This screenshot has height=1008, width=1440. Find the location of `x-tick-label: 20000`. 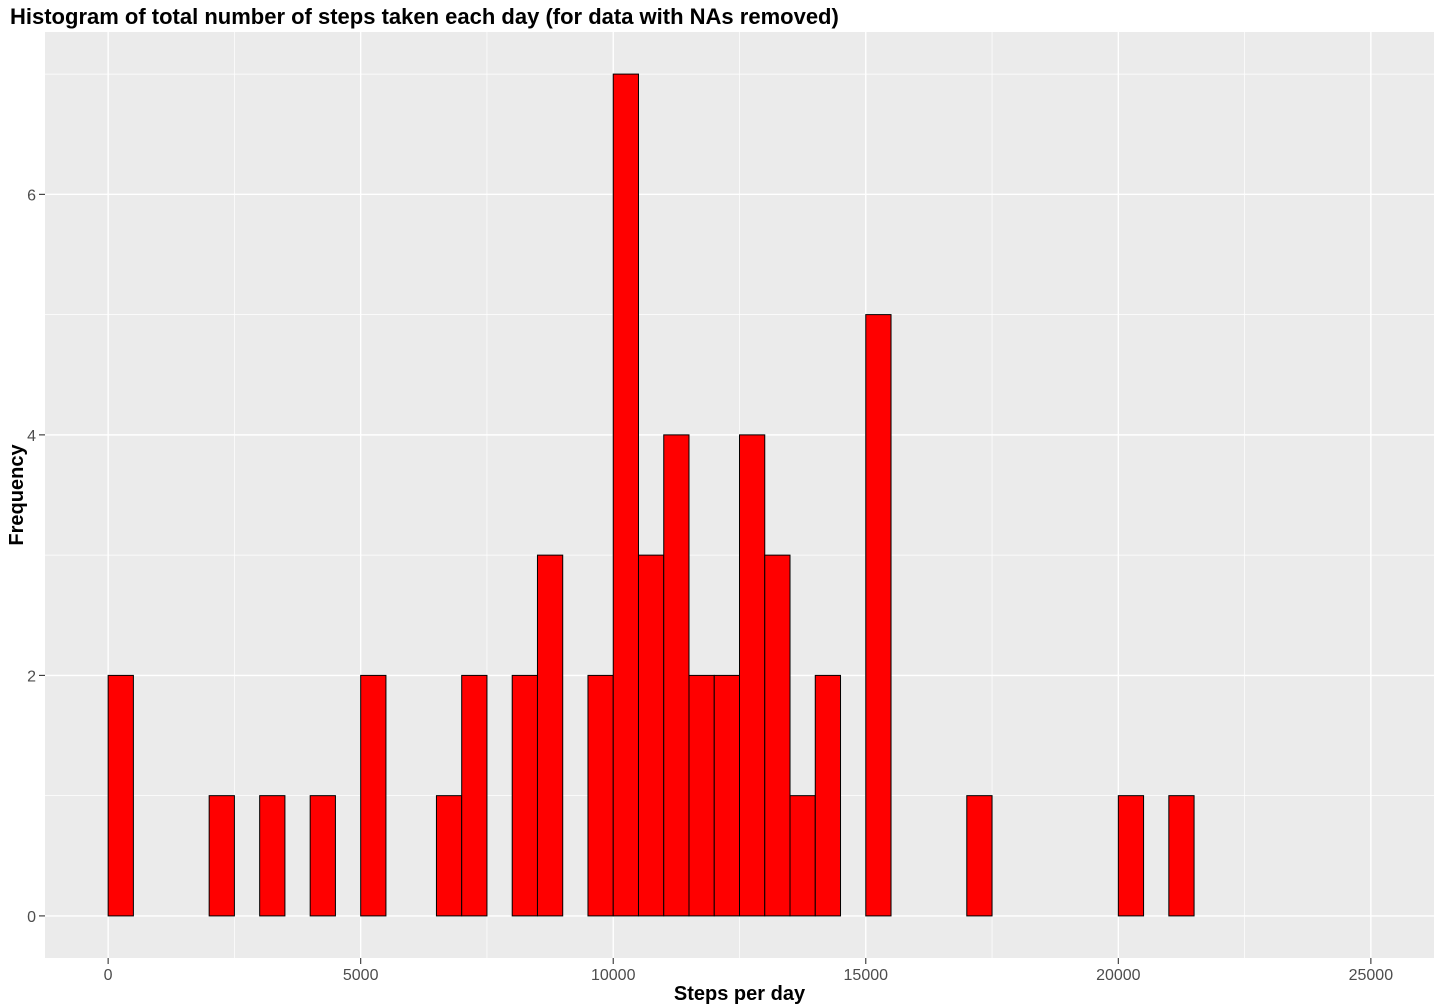

x-tick-label: 20000 is located at coordinates (1118, 975).